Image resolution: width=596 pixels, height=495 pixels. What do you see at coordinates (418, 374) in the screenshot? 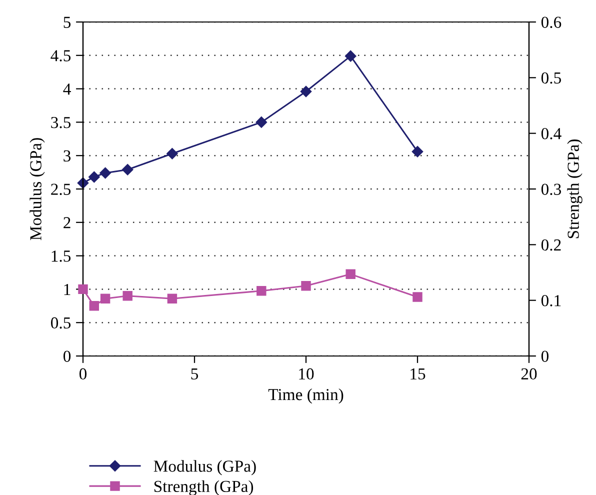
I see `x-tick-label: 15` at bounding box center [418, 374].